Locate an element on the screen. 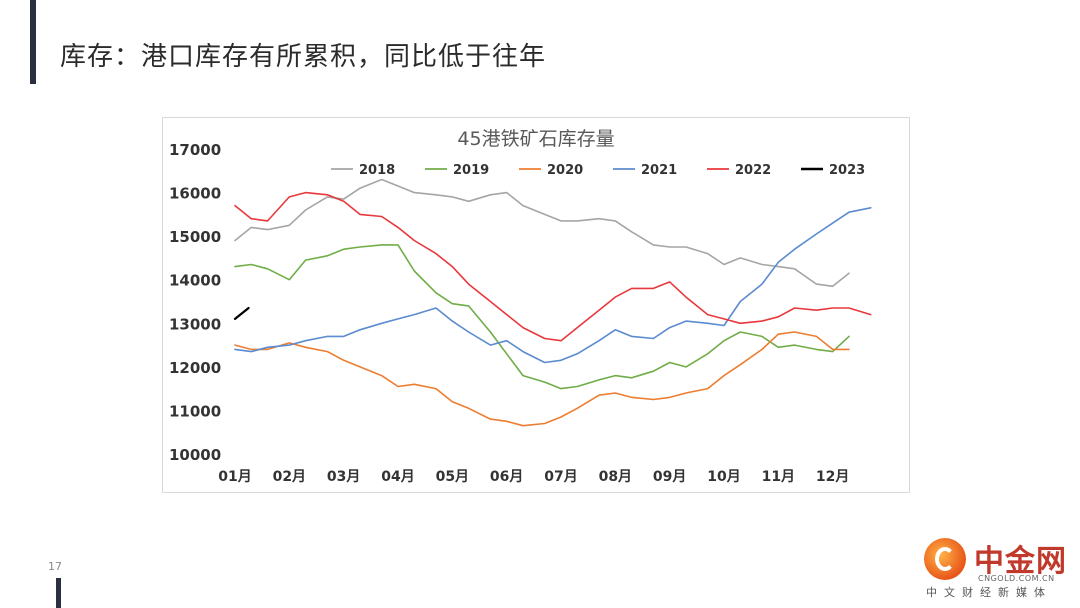  logo-icon is located at coordinates (945, 559).